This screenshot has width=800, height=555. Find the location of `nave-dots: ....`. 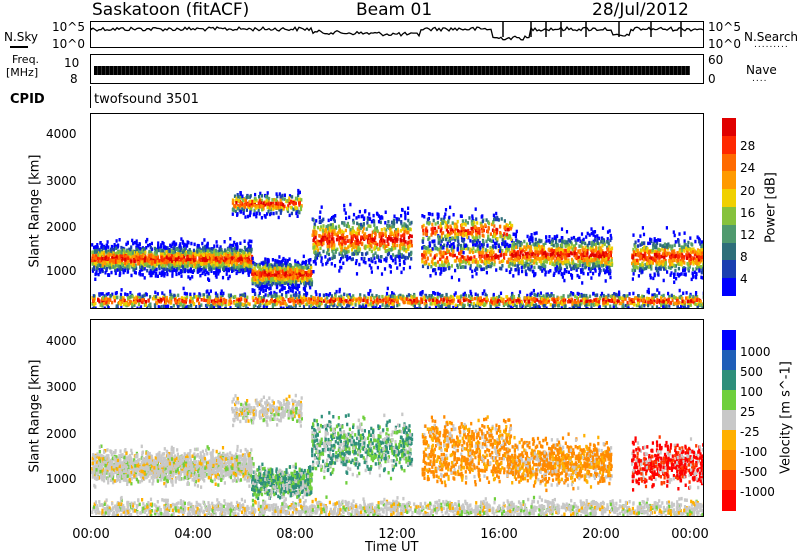

nave-dots: .... is located at coordinates (759, 79).